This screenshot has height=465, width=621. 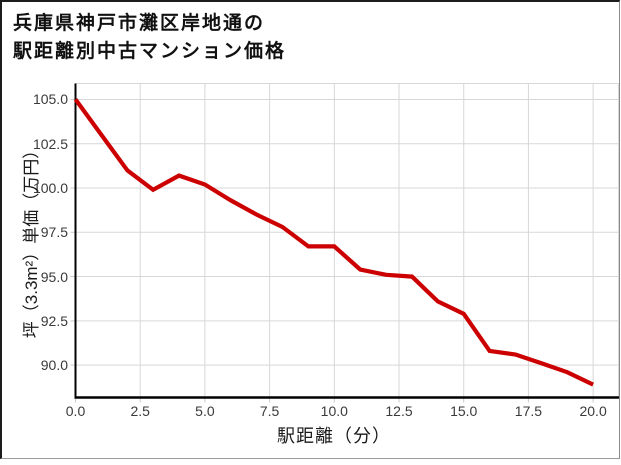 What do you see at coordinates (334, 411) in the screenshot?
I see `x-tick-label: 10.0` at bounding box center [334, 411].